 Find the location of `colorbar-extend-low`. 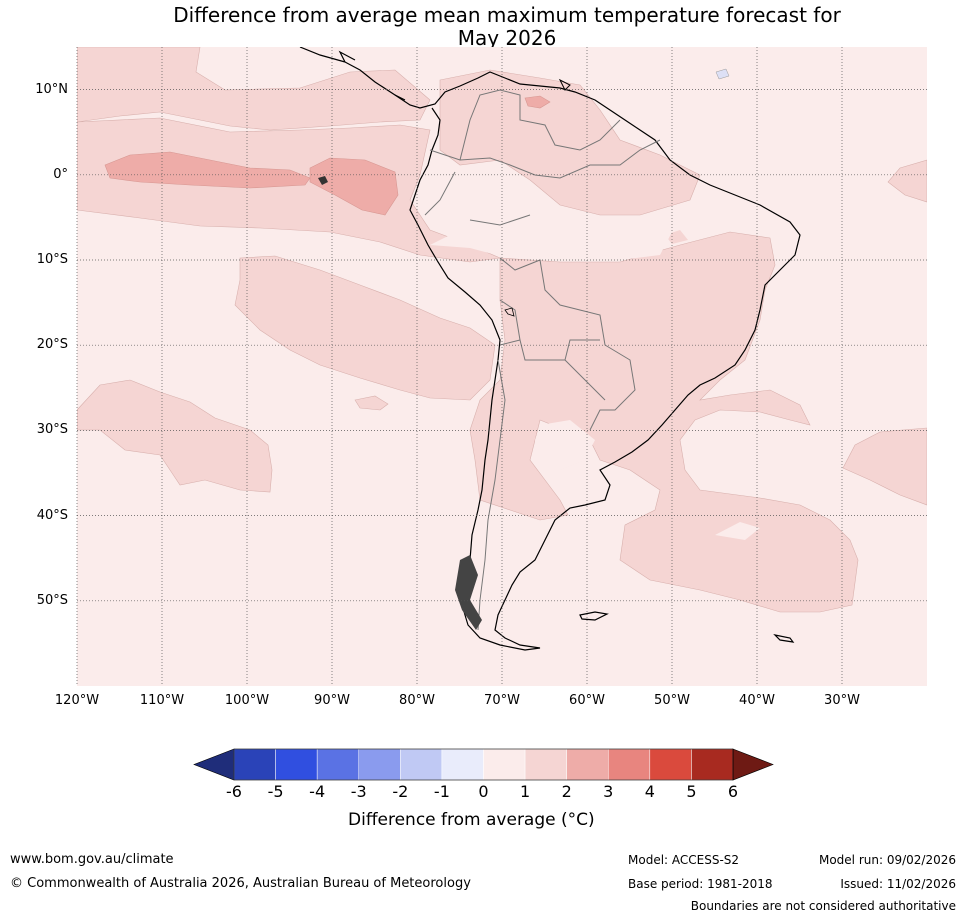

colorbar-extend-low is located at coordinates (214, 764).